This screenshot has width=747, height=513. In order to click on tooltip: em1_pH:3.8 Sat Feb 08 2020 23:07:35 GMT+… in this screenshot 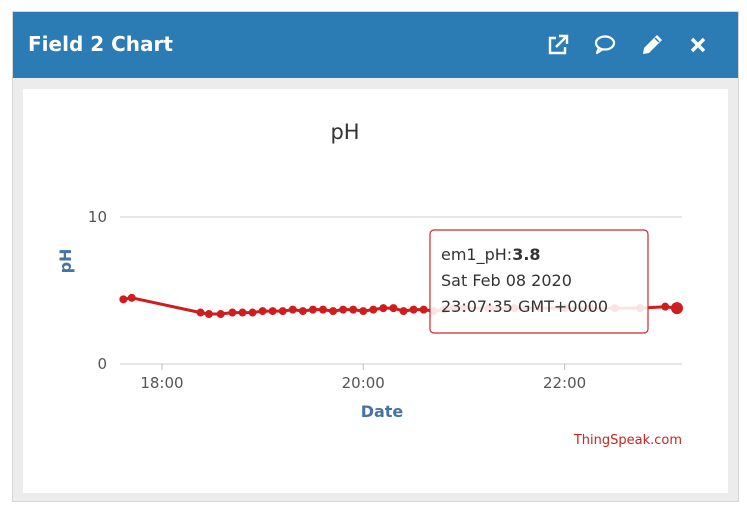, I will do `click(539, 281)`.